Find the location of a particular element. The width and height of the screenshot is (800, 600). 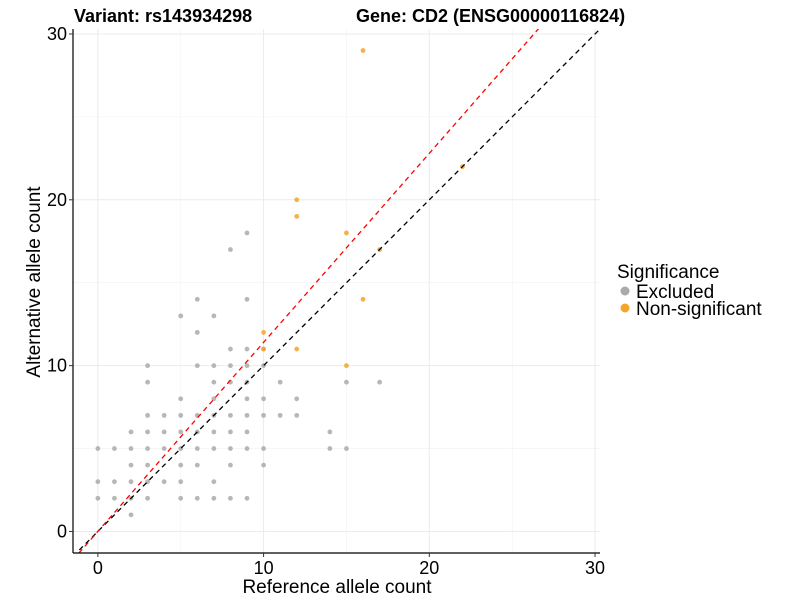

legend-label-non-significant: Non-significant is located at coordinates (699, 309).